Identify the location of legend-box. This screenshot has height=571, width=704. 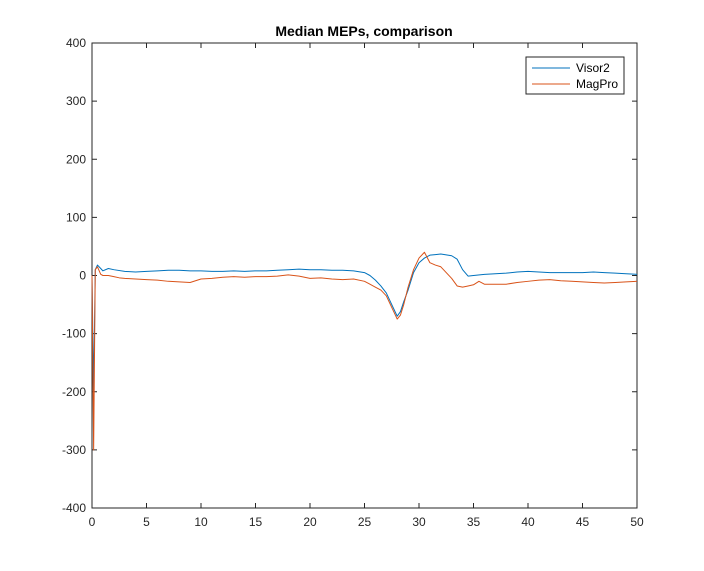
(575, 75).